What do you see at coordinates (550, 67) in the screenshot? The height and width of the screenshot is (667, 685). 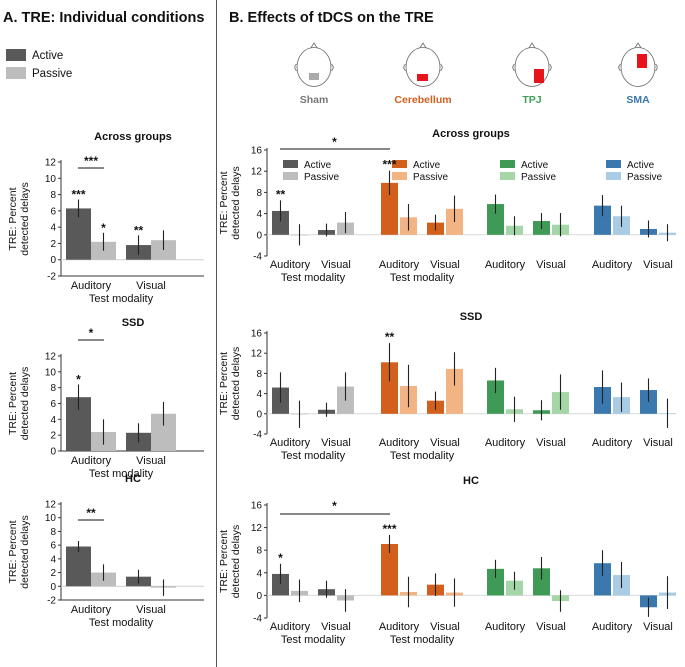 I see `head-tpj-right-ear` at bounding box center [550, 67].